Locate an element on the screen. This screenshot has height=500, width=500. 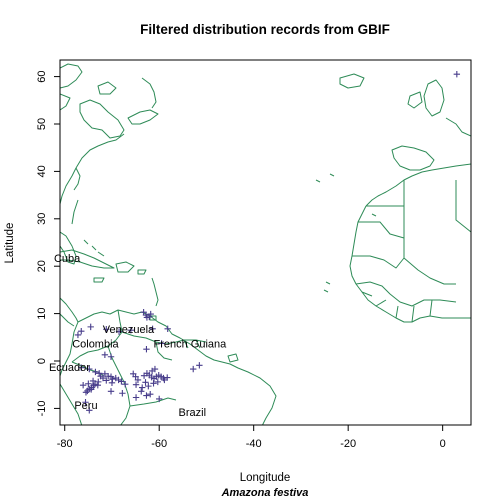
place-label: Venezuela is located at coordinates (129, 330).